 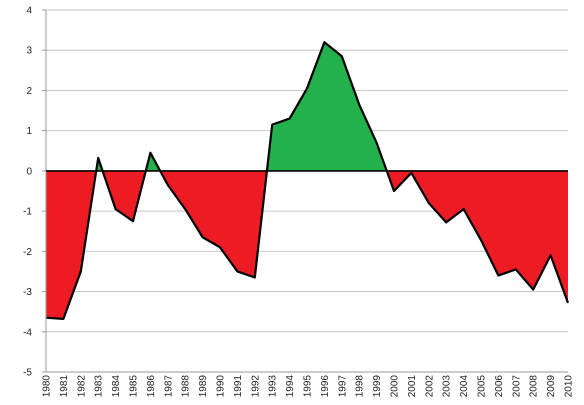 What do you see at coordinates (499, 386) in the screenshot?
I see `x-tick-label: 2006` at bounding box center [499, 386].